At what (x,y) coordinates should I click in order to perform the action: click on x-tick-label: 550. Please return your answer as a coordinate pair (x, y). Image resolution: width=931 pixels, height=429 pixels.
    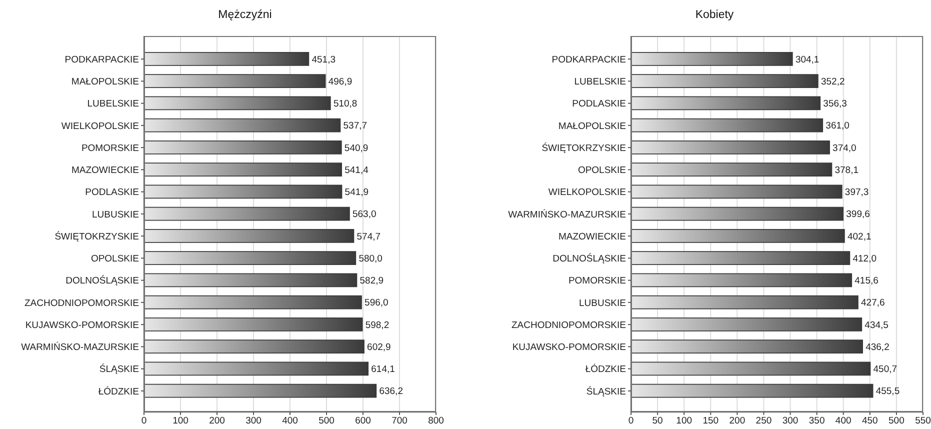
    Looking at the image, I should click on (923, 421).